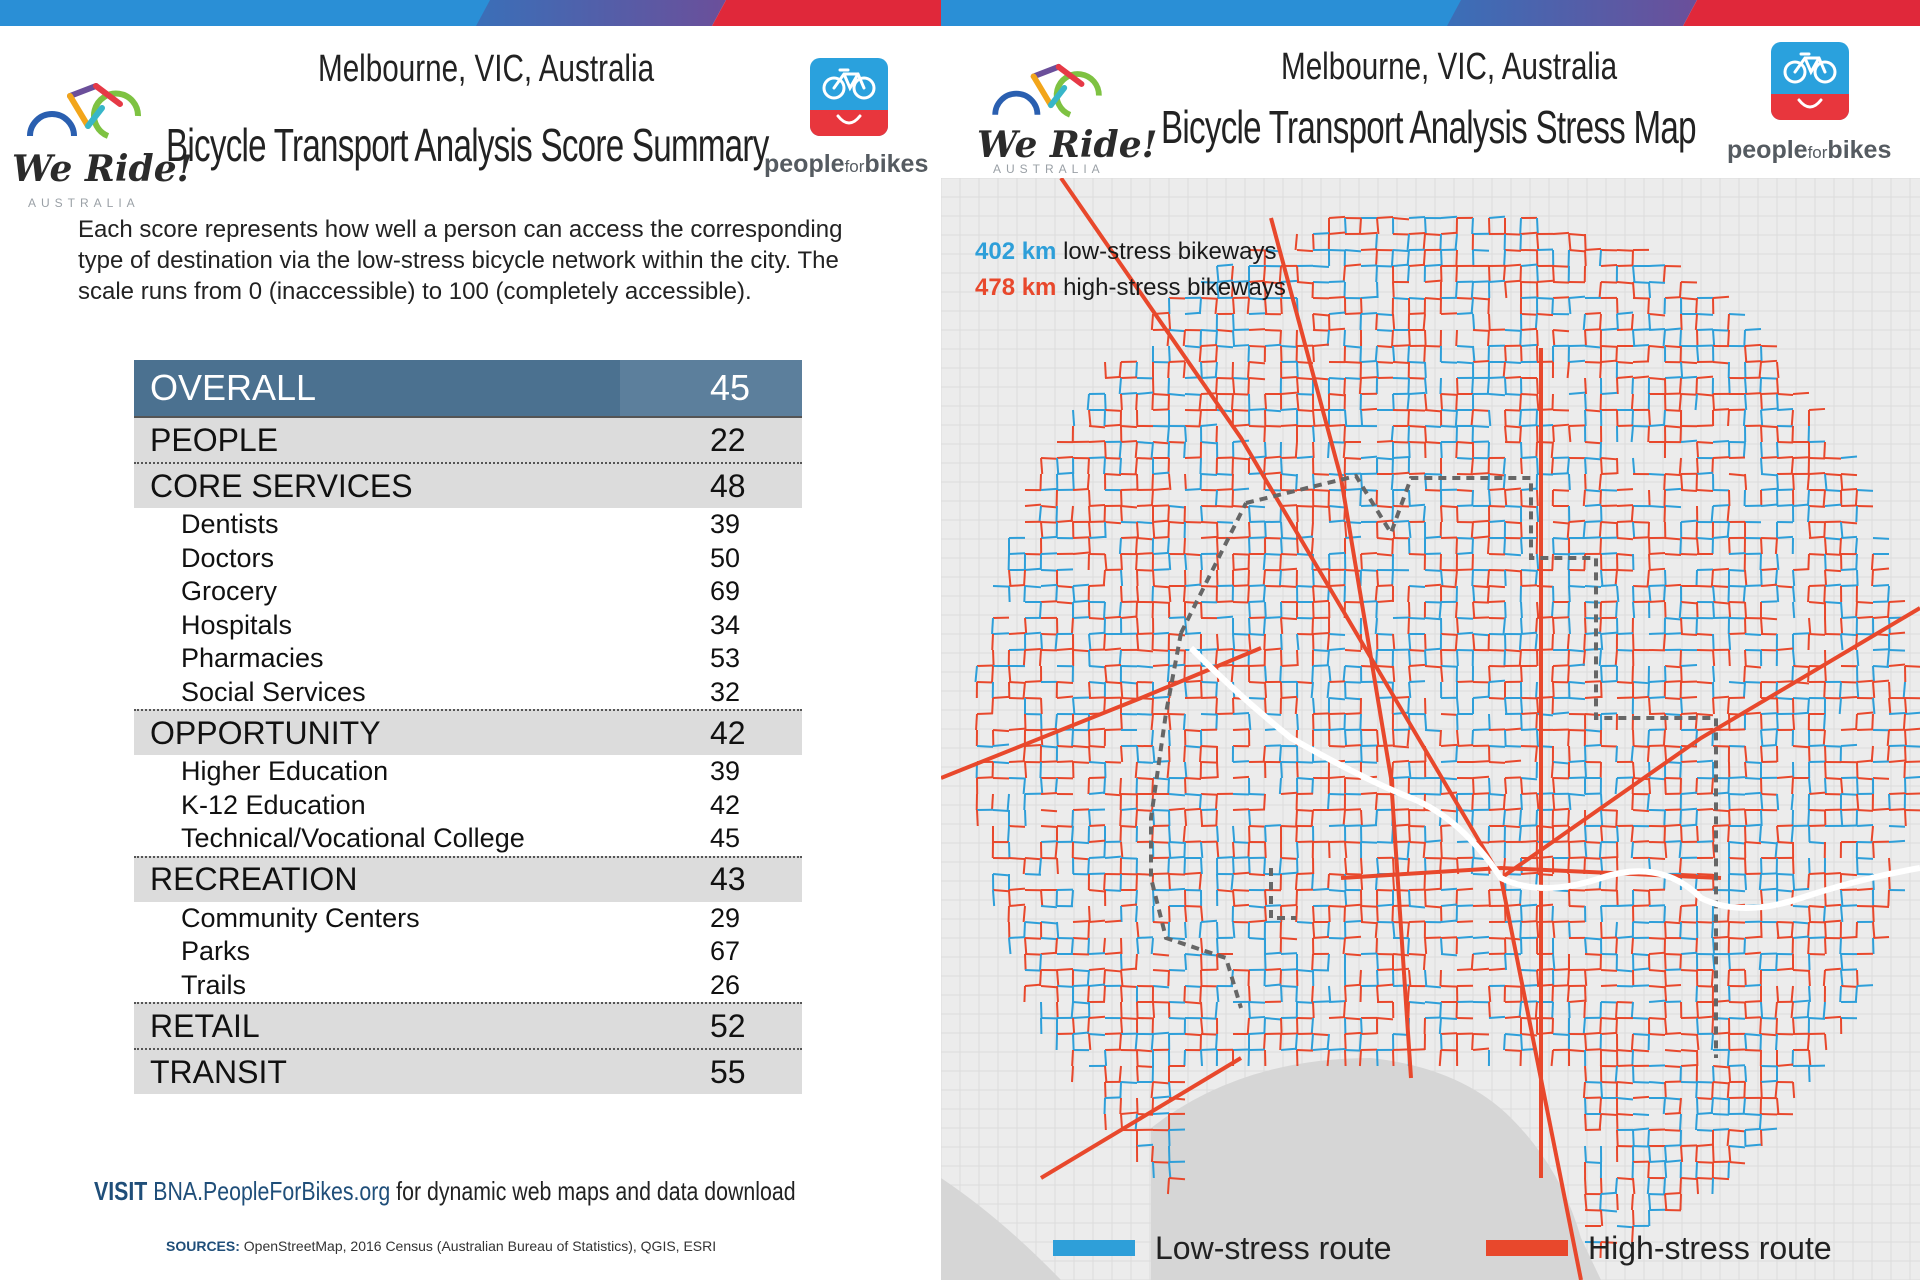 This screenshot has width=1920, height=1280. What do you see at coordinates (102, 169) in the screenshot?
I see `we-ride-wordmark: We Ride!` at bounding box center [102, 169].